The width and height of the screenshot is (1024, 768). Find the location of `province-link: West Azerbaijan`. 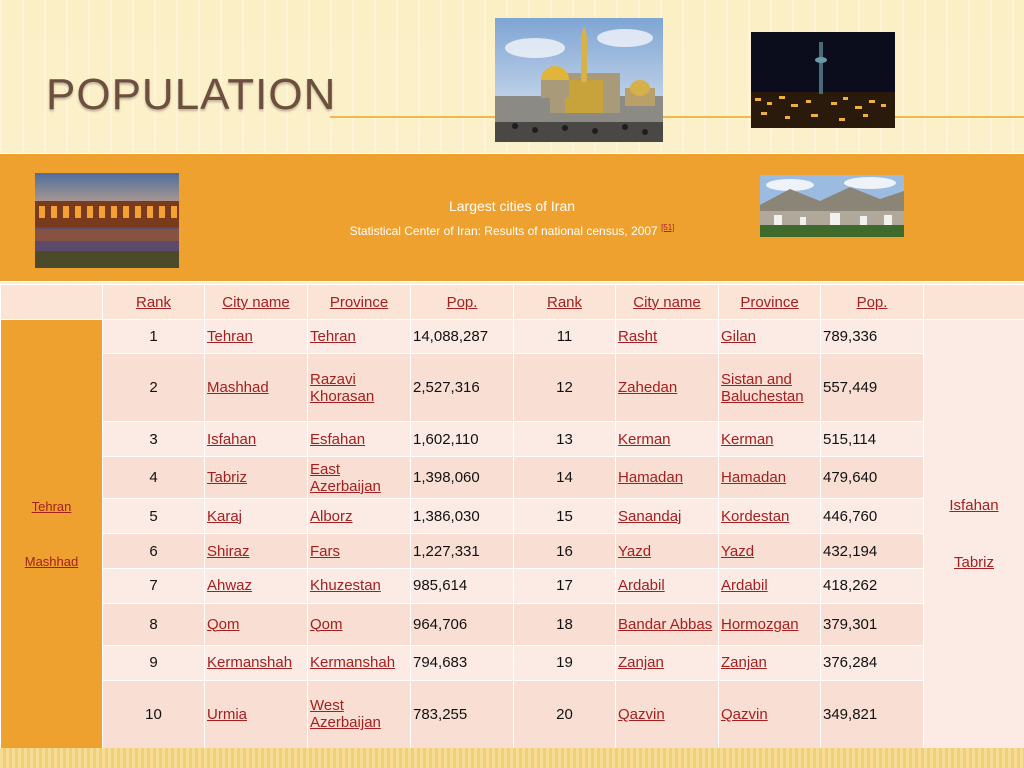

province-link: West Azerbaijan is located at coordinates (345, 714).